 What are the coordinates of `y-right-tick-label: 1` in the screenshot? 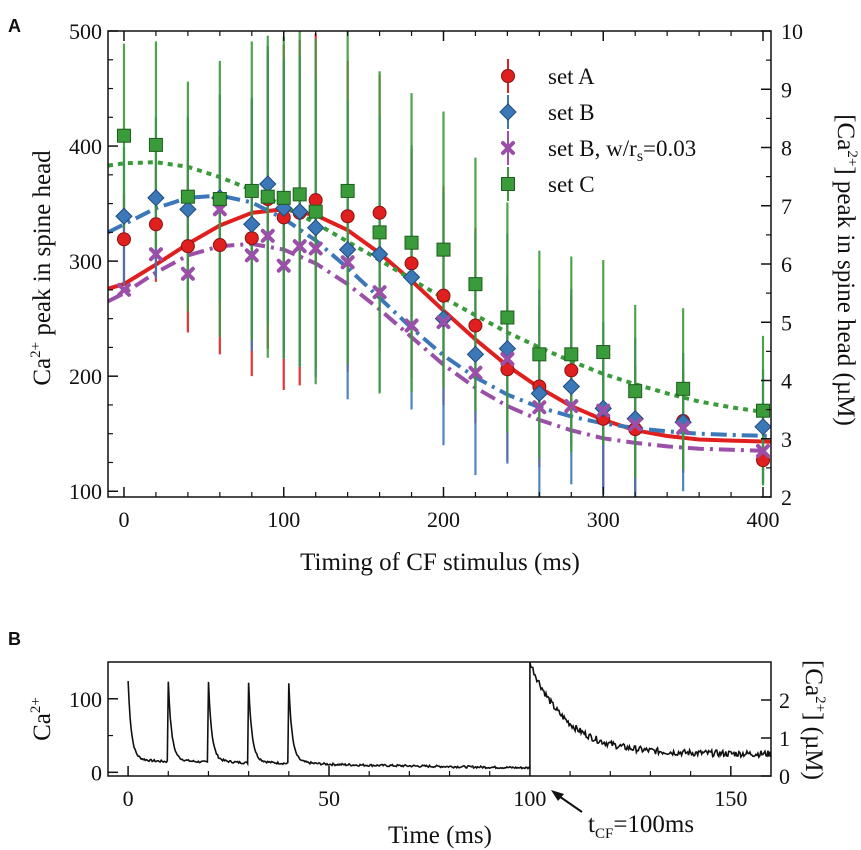 It's located at (784, 738).